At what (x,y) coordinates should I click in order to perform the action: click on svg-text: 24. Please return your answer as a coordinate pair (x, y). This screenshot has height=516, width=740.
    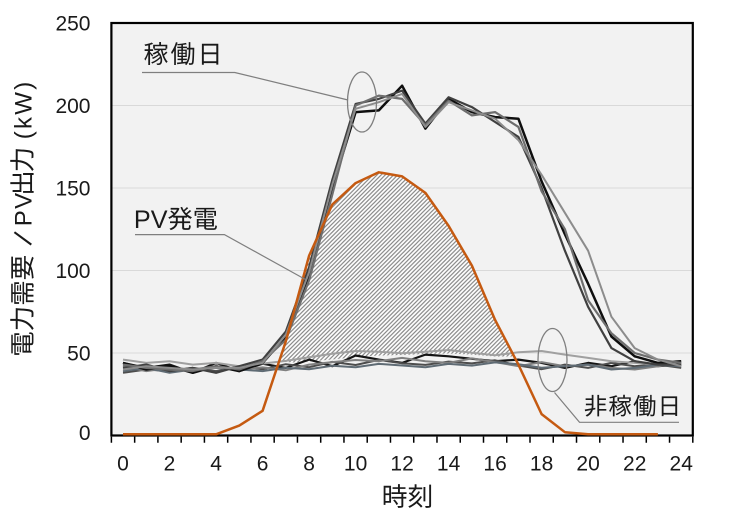
    Looking at the image, I should click on (682, 463).